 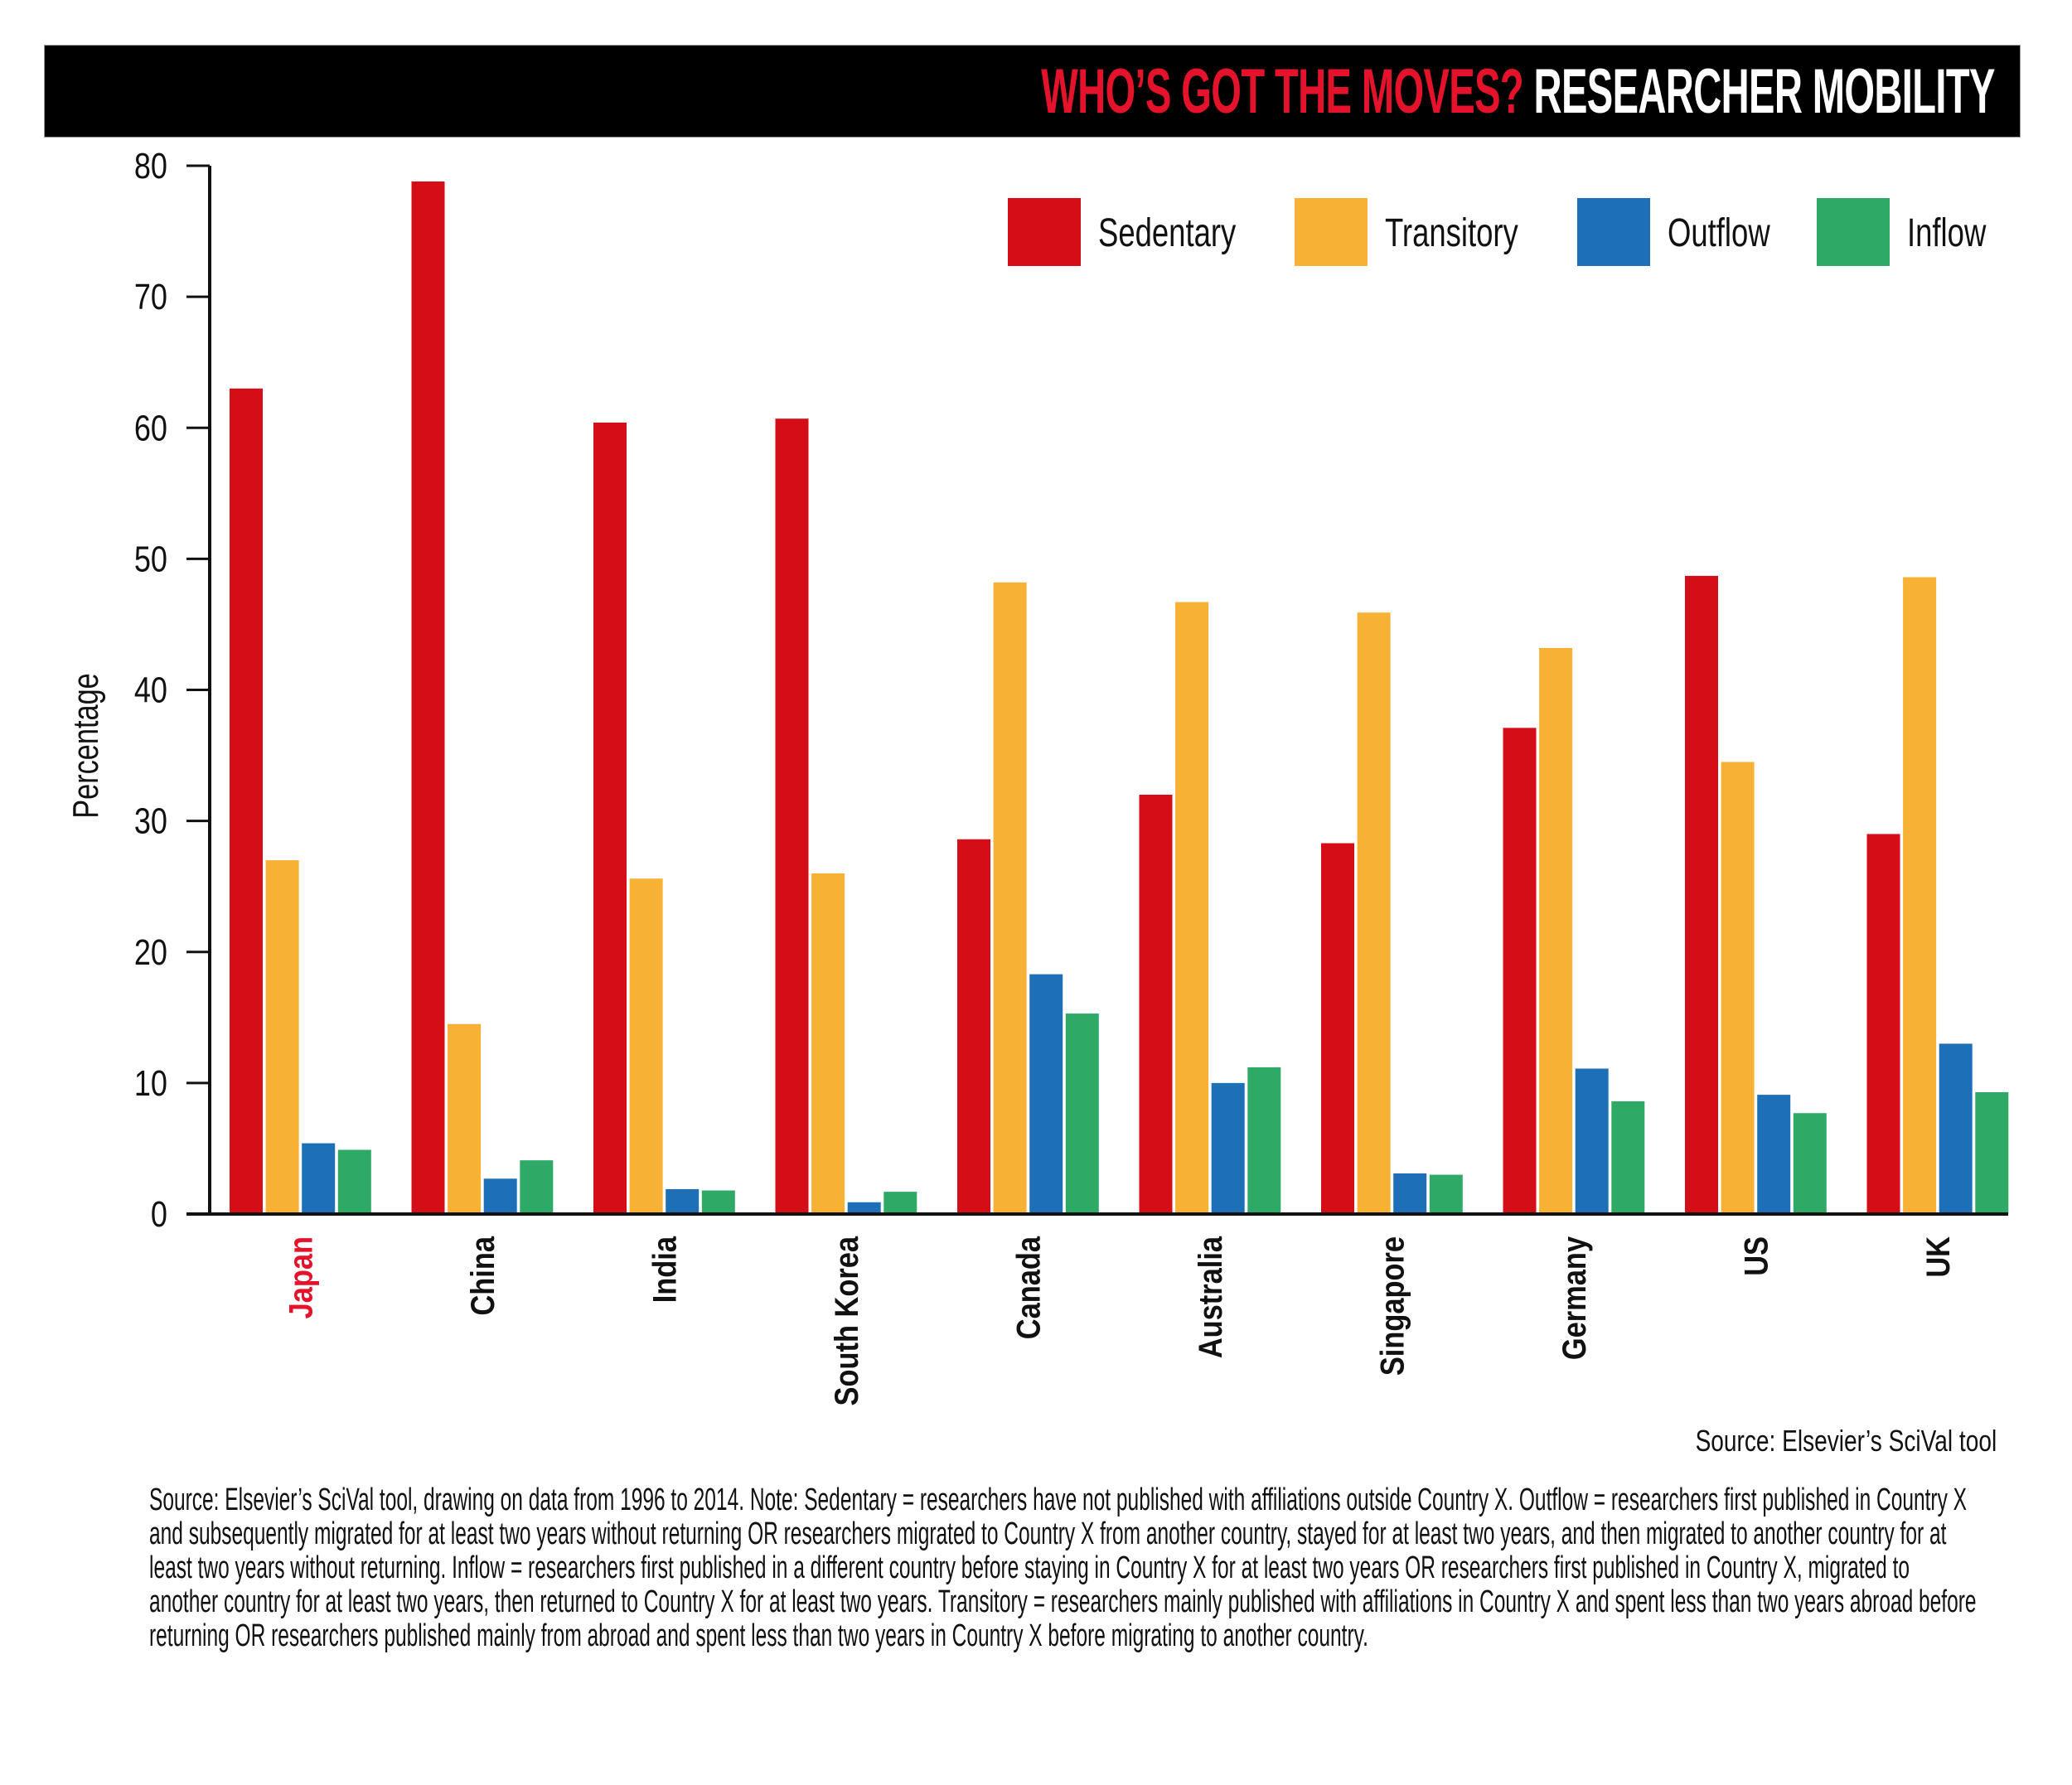 What do you see at coordinates (1282, 91) in the screenshot?
I see `title-highlight: WHO’S GOT THE MOVES?` at bounding box center [1282, 91].